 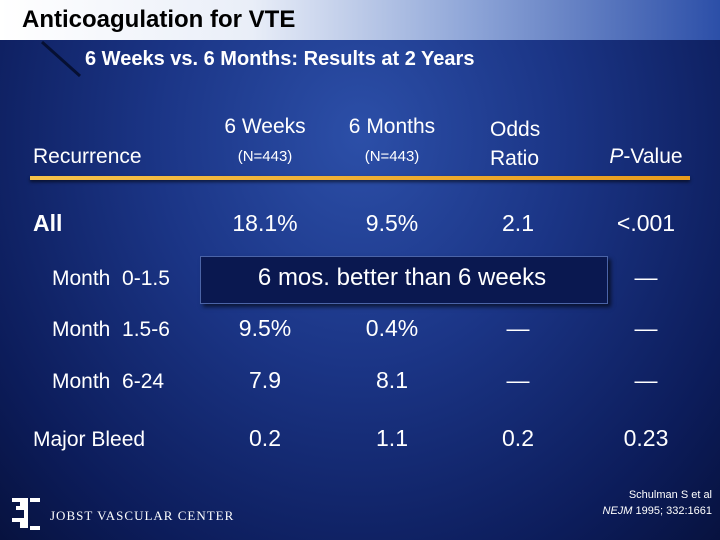 What do you see at coordinates (111, 278) in the screenshot?
I see `row-label: Month 0-1.5` at bounding box center [111, 278].